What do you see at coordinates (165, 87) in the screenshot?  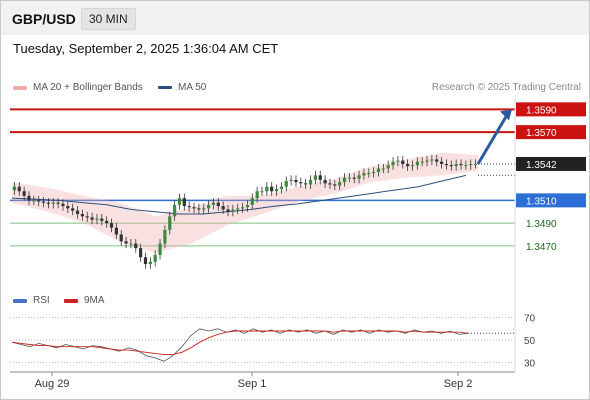 I see `ma50-swatch` at bounding box center [165, 87].